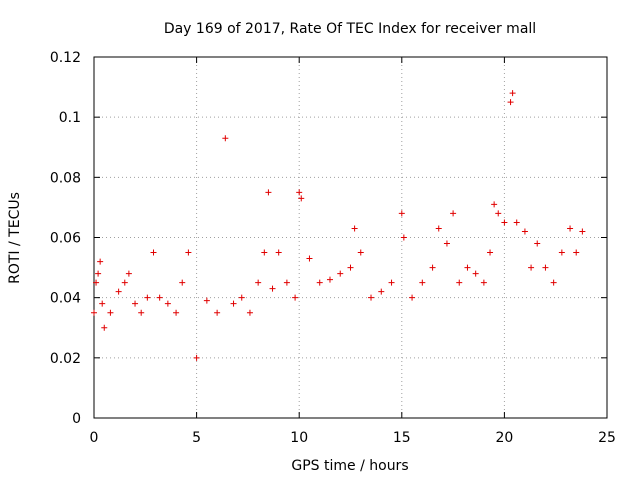 The height and width of the screenshot is (480, 640). Describe the element at coordinates (504, 438) in the screenshot. I see `x-tick-label: 20` at that location.